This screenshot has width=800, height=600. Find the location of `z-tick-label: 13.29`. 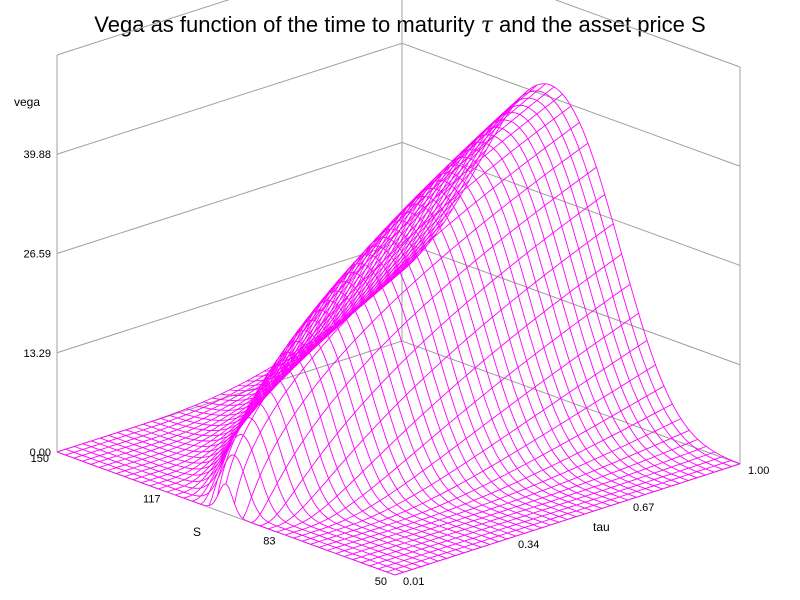

z-tick-label: 13.29 is located at coordinates (37, 354).